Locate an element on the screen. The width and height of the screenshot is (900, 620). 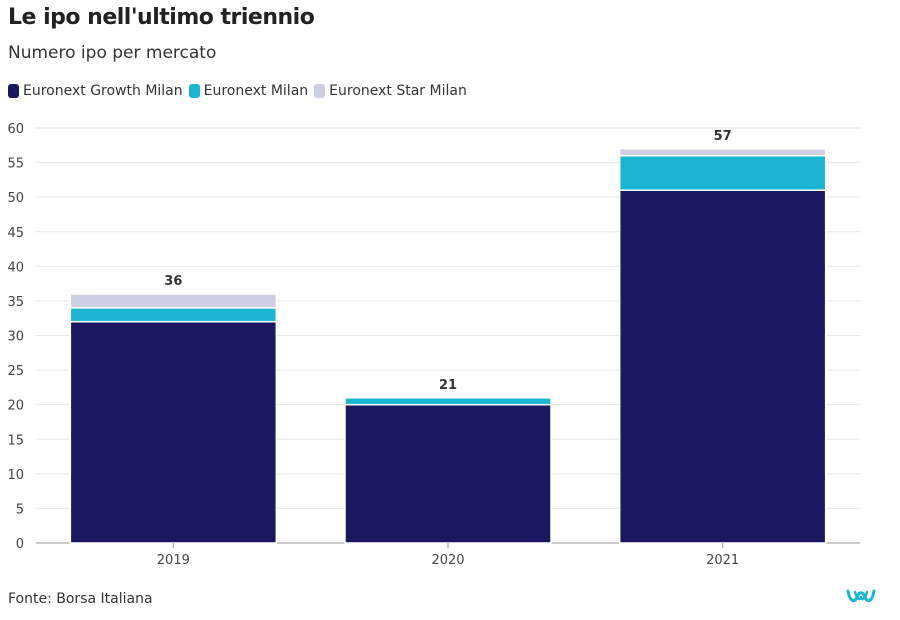
y-tick-label: 55 is located at coordinates (15, 164).